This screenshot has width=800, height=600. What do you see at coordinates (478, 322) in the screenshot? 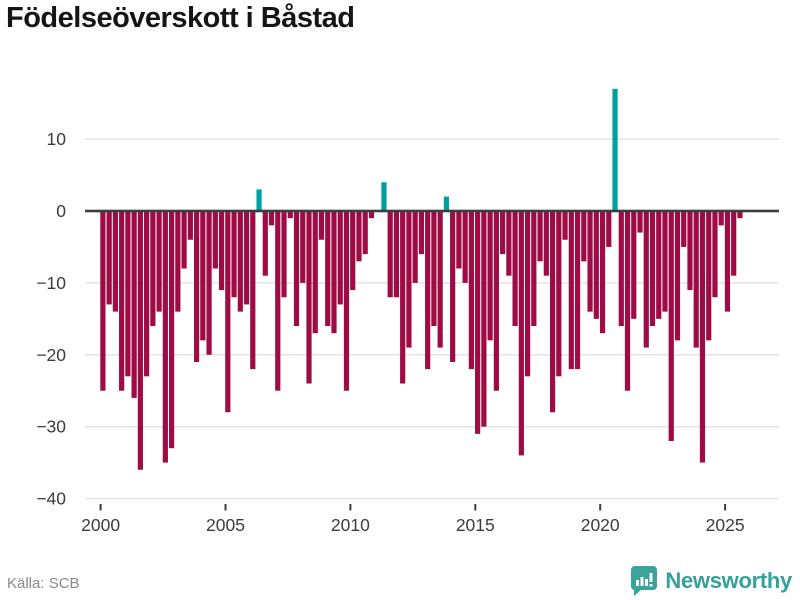
I see `bar-2015Q1` at bounding box center [478, 322].